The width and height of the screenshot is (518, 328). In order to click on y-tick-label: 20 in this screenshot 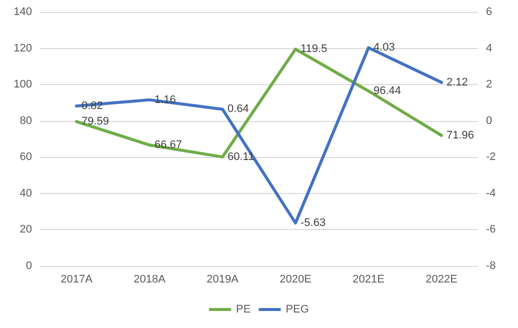, I will do `click(26, 230)`.